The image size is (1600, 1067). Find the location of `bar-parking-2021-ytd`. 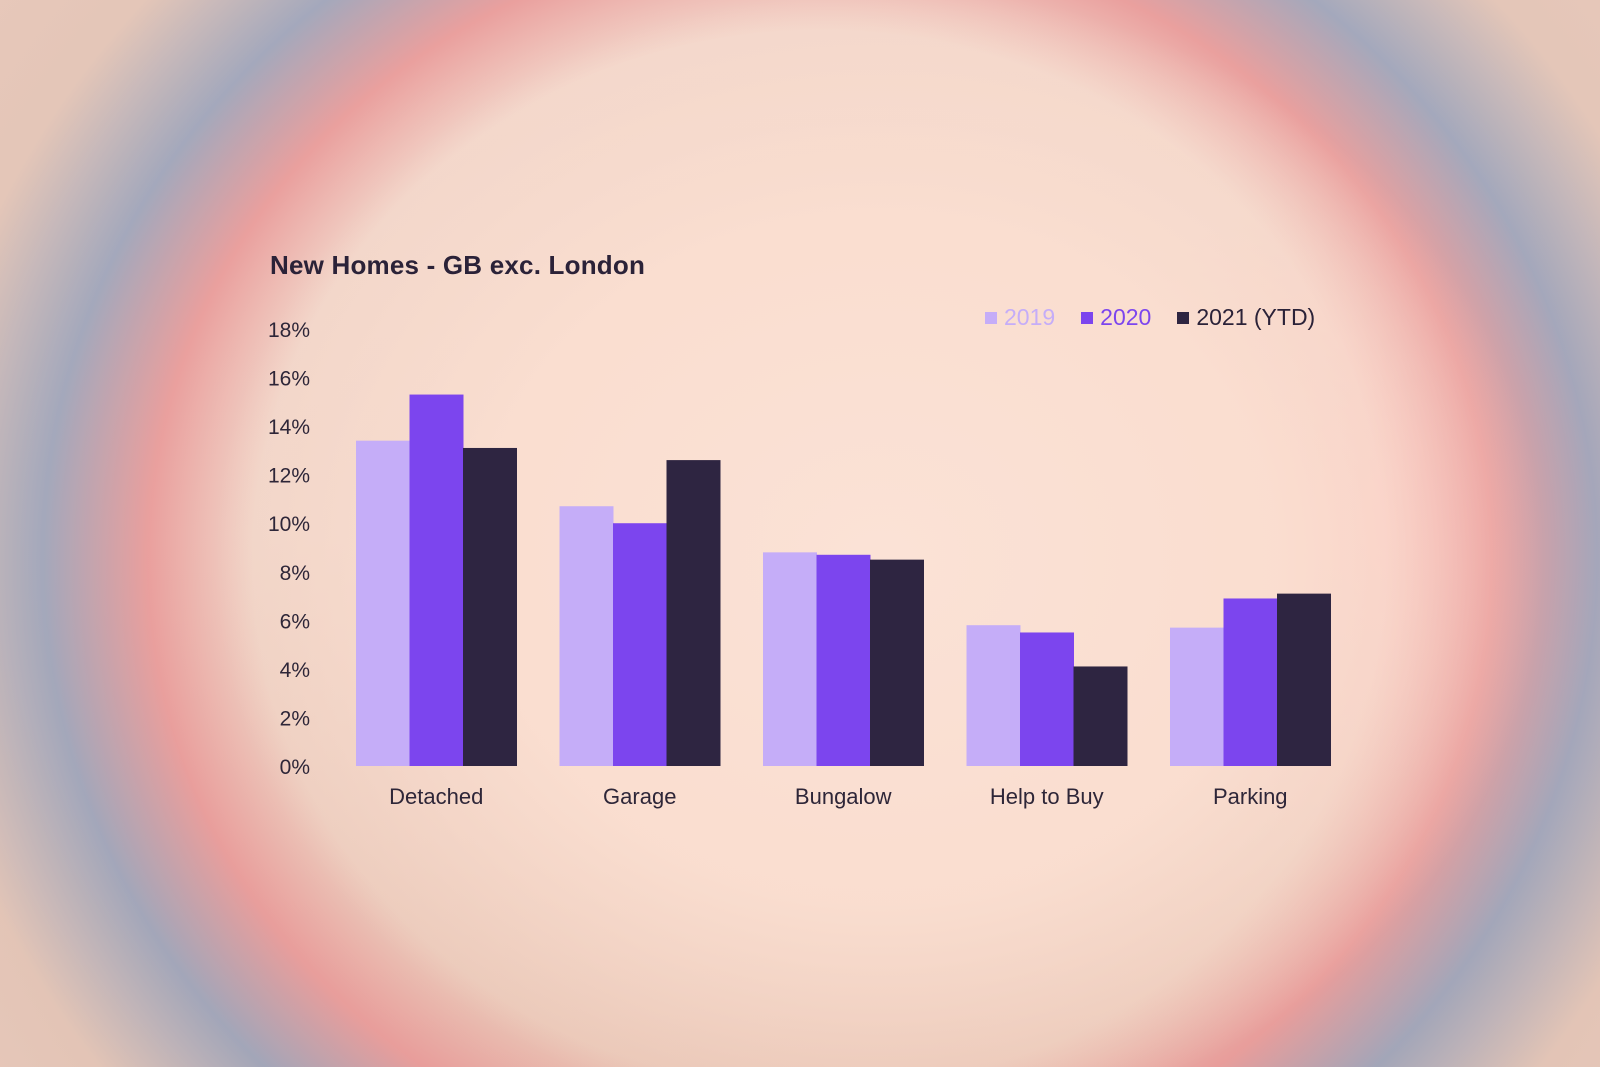

bar-parking-2021-ytd is located at coordinates (1304, 679).